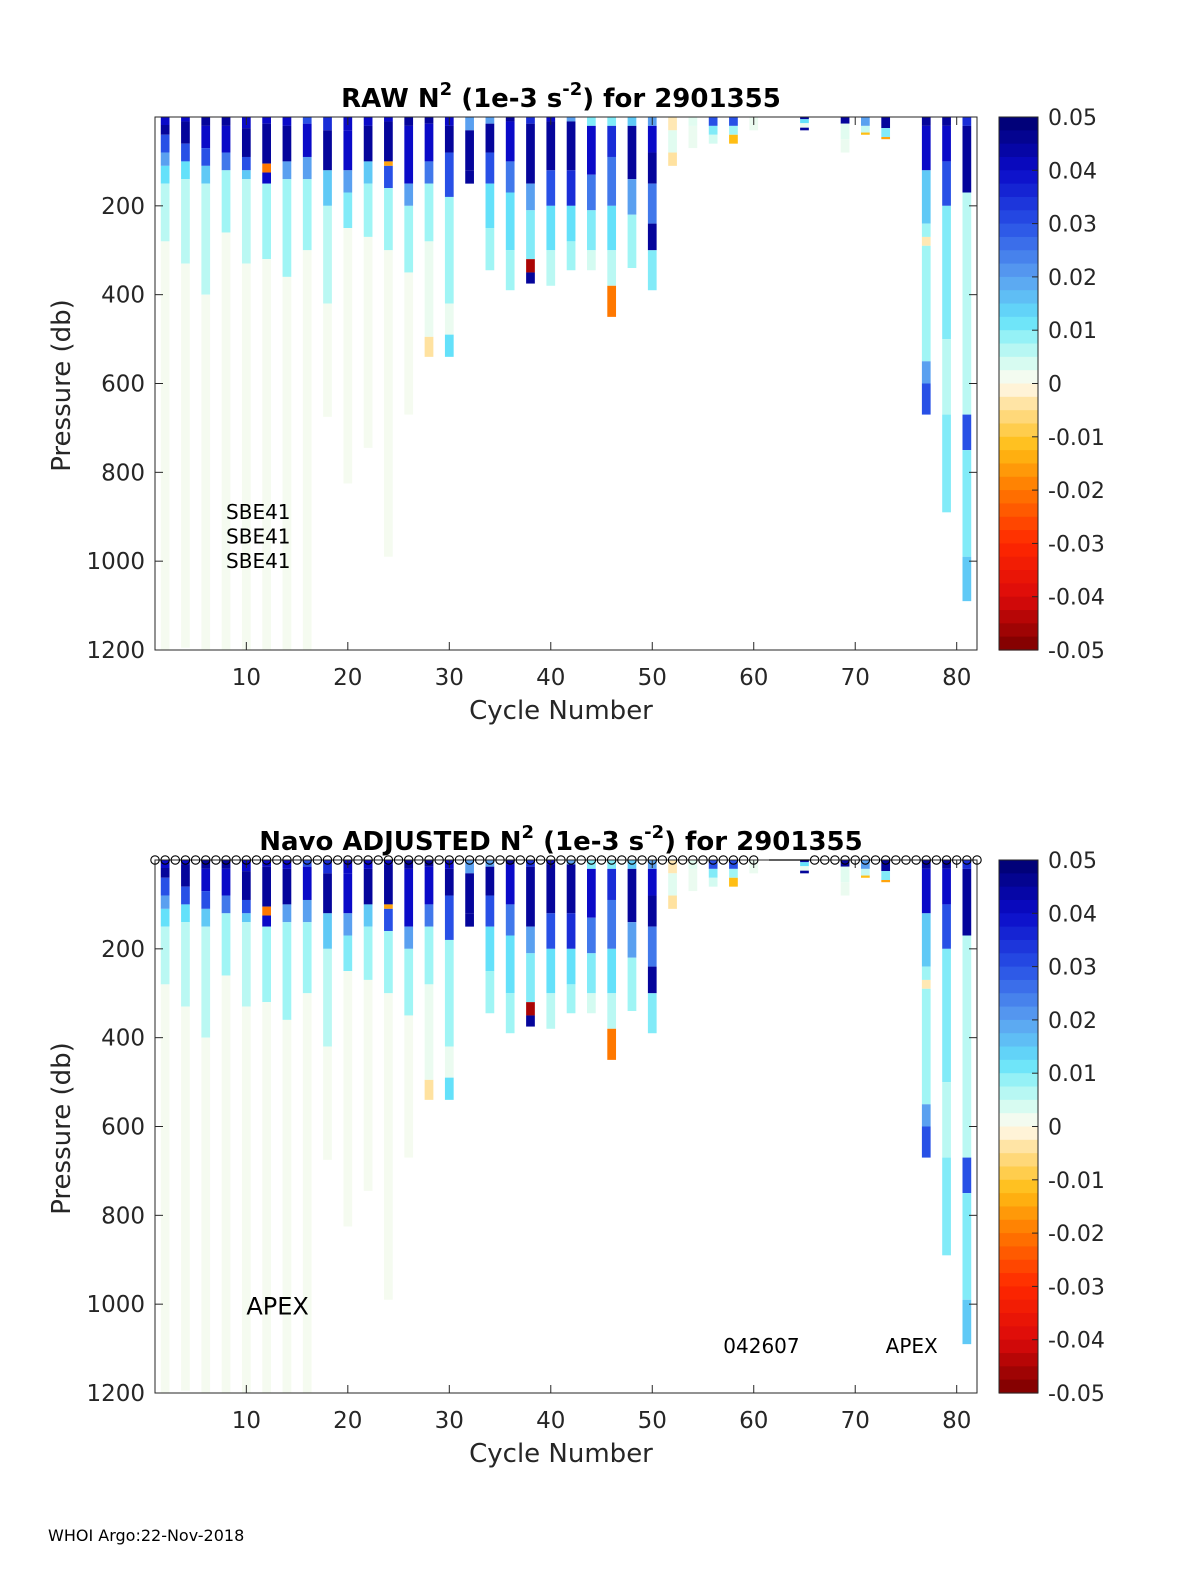 The image size is (1200, 1575). Describe the element at coordinates (1076, 491) in the screenshot. I see `colorbar-tick-label: -0.02` at that location.